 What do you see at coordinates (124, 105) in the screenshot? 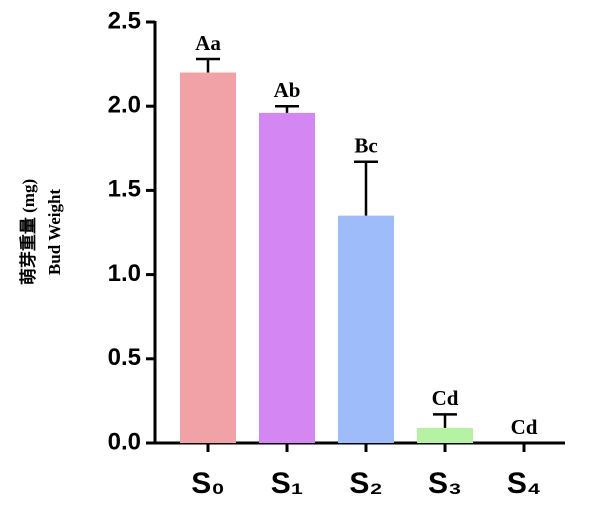
I see `y-tick-label: 2.0` at bounding box center [124, 105].